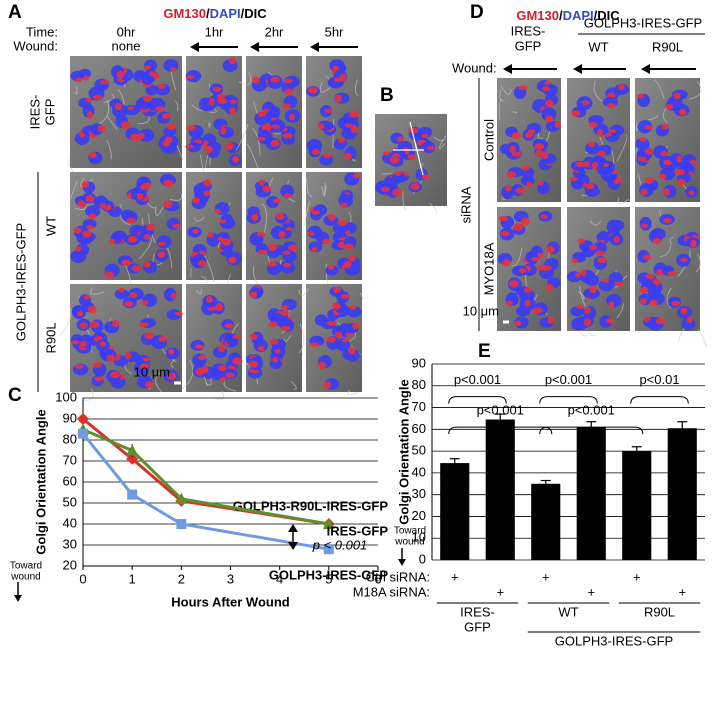  What do you see at coordinates (659, 379) in the screenshot?
I see `p-value: p<0.01` at bounding box center [659, 379].